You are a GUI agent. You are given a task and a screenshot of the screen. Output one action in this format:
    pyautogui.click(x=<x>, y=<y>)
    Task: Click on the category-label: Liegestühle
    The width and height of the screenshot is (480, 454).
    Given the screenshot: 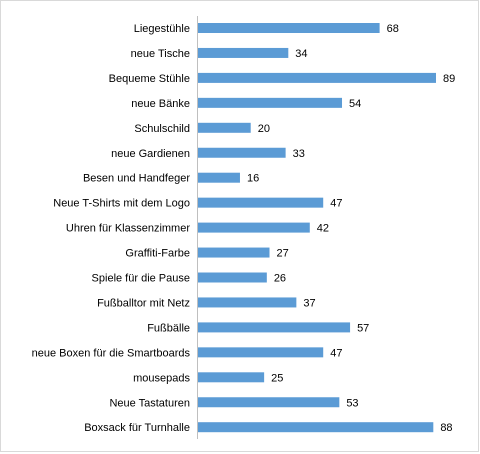 What is the action you would take?
    pyautogui.click(x=162, y=29)
    